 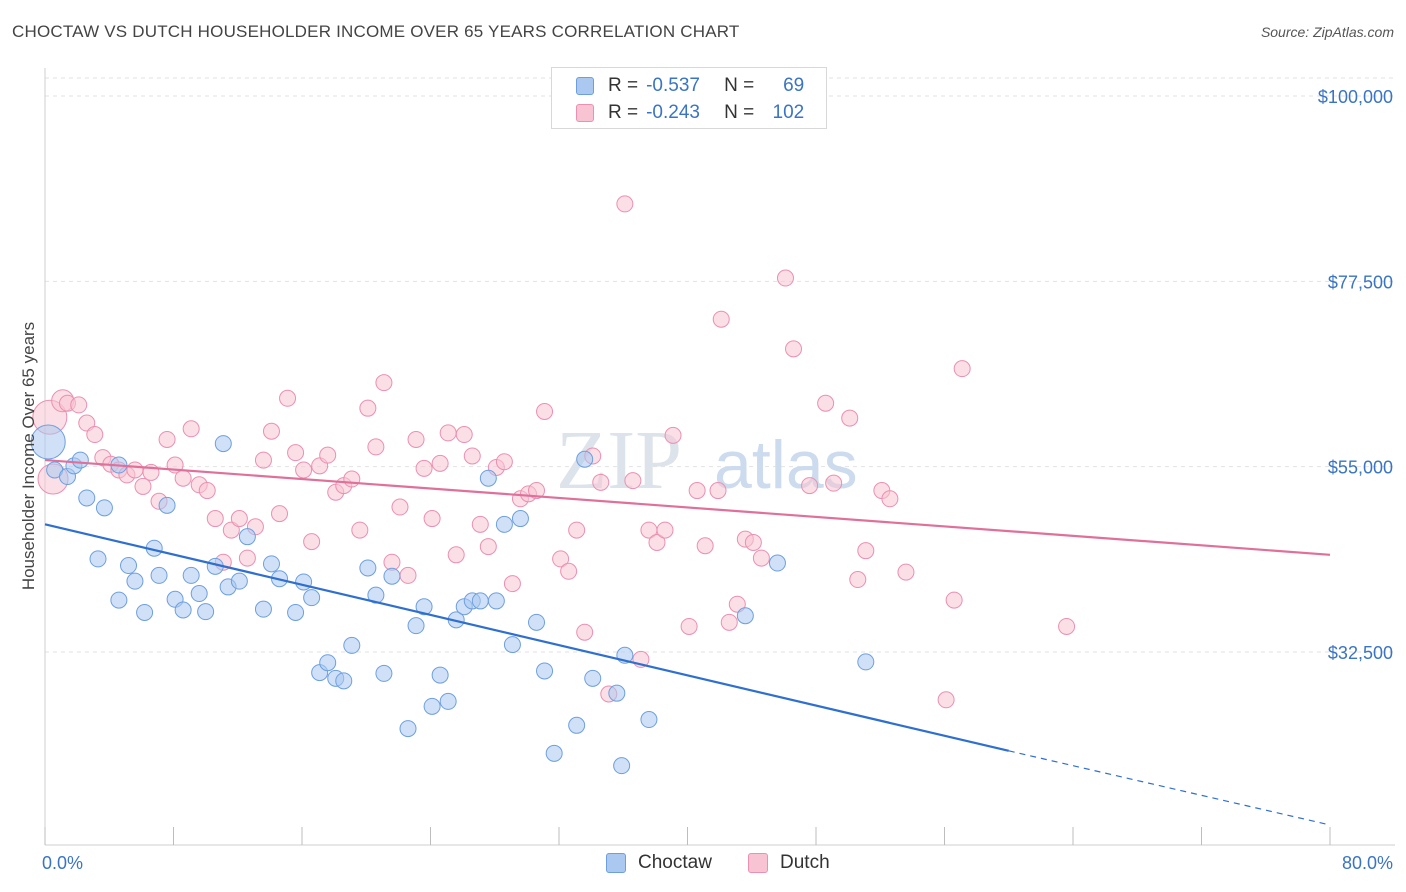 I want to click on n-label: N =, so click(x=739, y=112).